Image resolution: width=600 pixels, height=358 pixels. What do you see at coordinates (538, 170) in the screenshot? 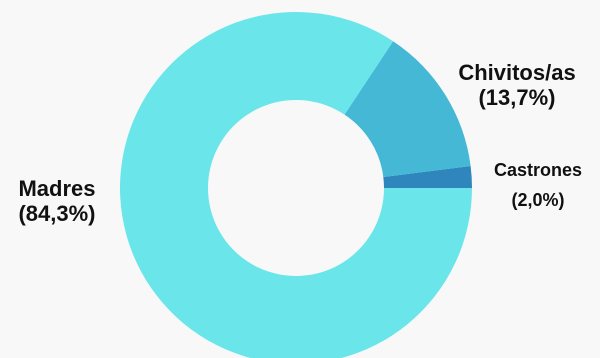
I see `slice-label-castrones-name: Castrones` at bounding box center [538, 170].